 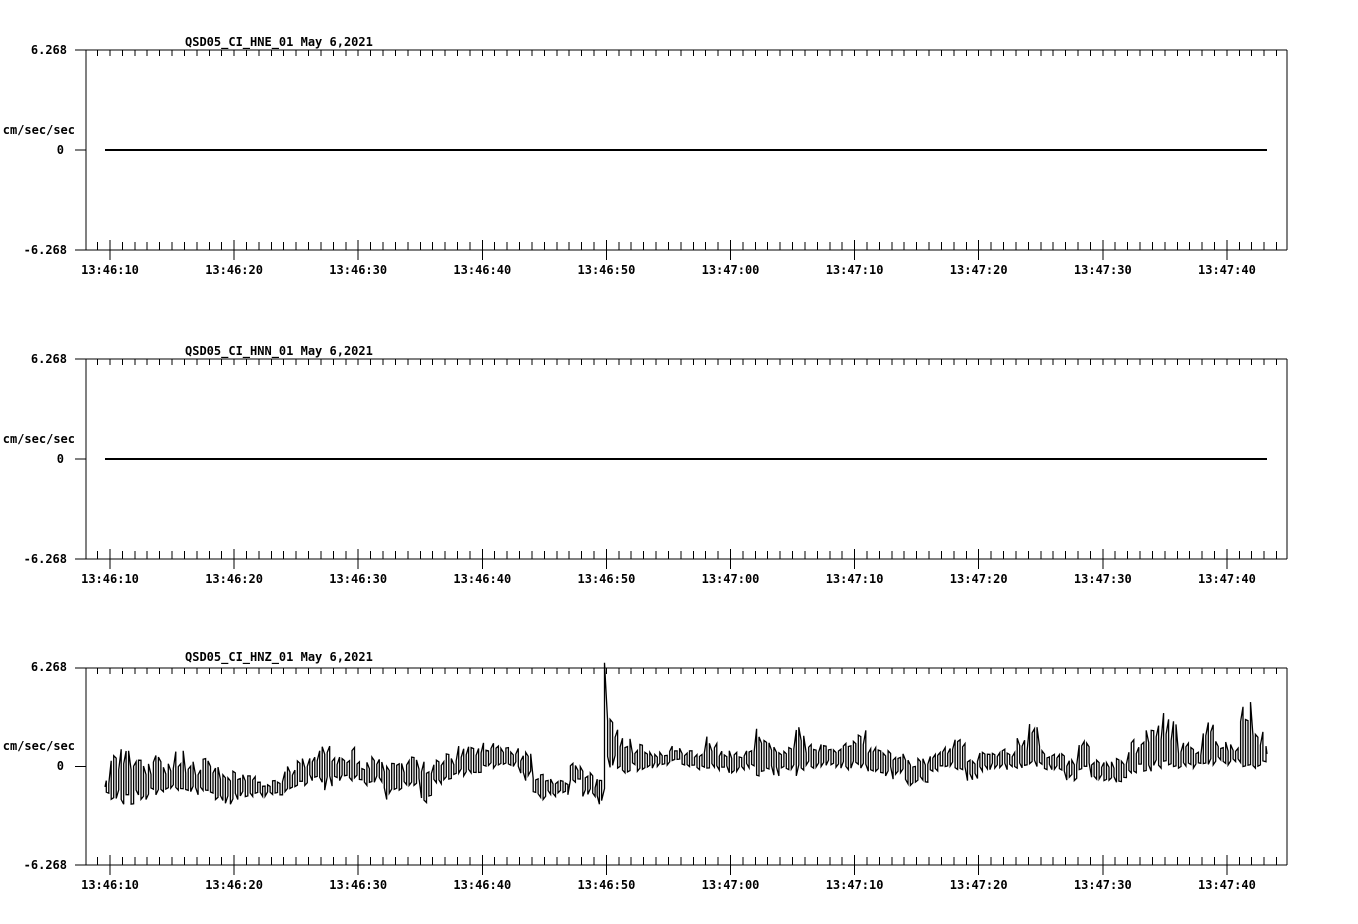 I want to click on panel-title: QSD05_CI_HNN_01 May 6,2021, so click(x=279, y=351).